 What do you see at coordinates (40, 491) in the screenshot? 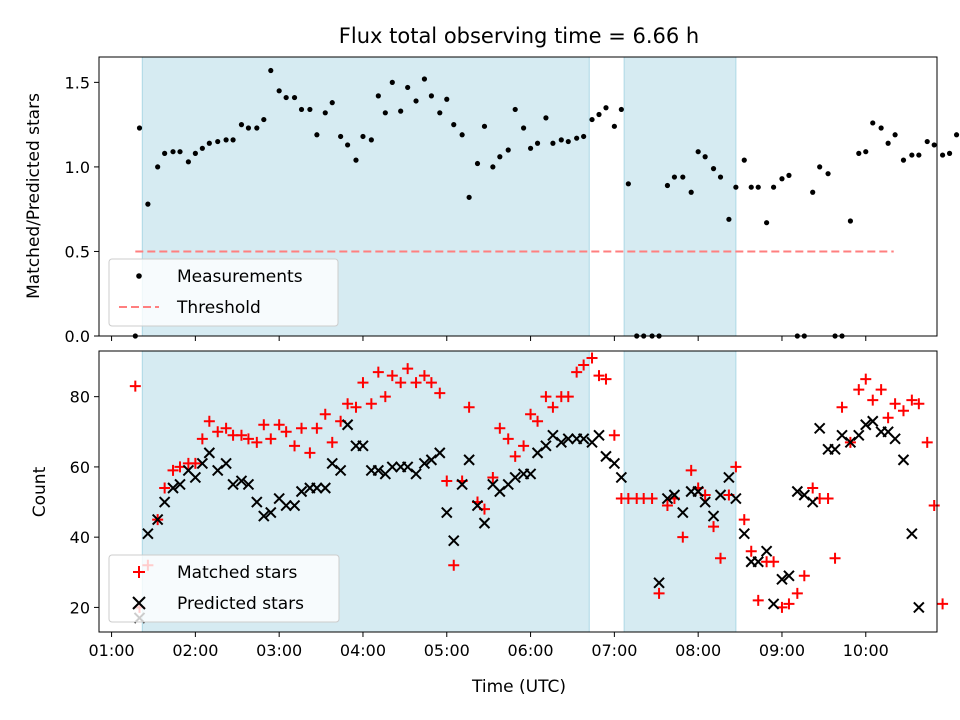
I see `count-y-axis-label: Count` at bounding box center [40, 491].